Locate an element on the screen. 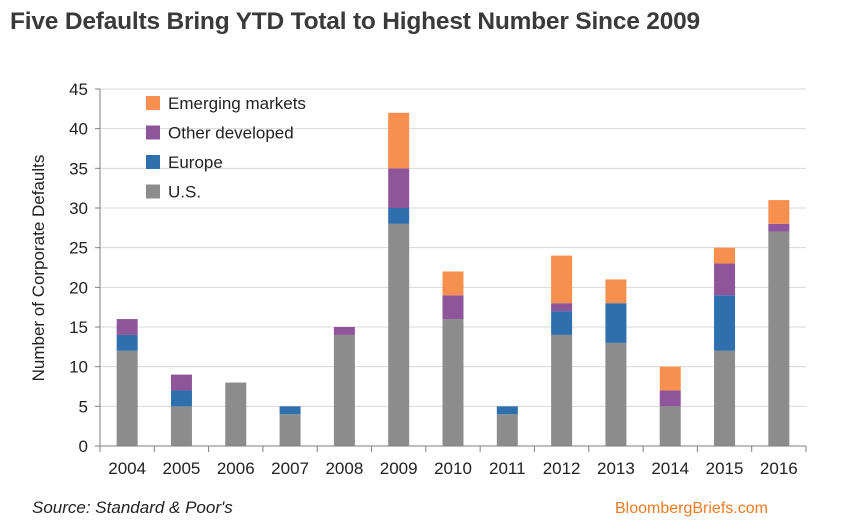  x-tick-label: 2011 is located at coordinates (507, 468).